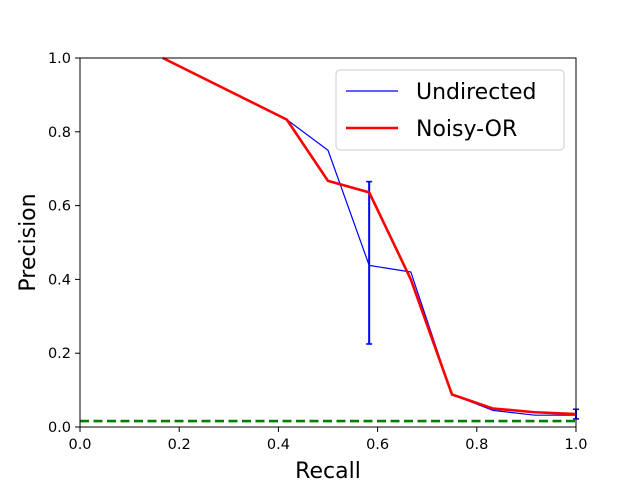 This screenshot has height=480, width=640. Describe the element at coordinates (575, 445) in the screenshot. I see `x-tick-label: 1.0` at that location.